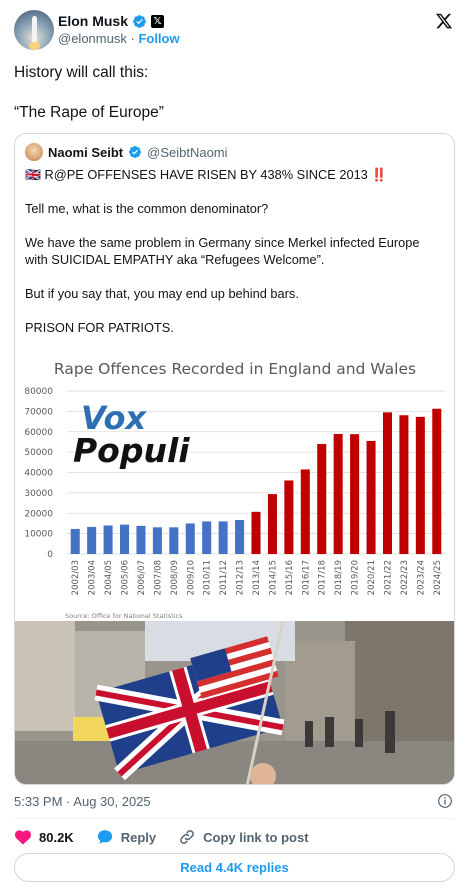 This screenshot has width=469, height=895. What do you see at coordinates (68, 801) in the screenshot?
I see `timestamp-sep: ·` at bounding box center [68, 801].